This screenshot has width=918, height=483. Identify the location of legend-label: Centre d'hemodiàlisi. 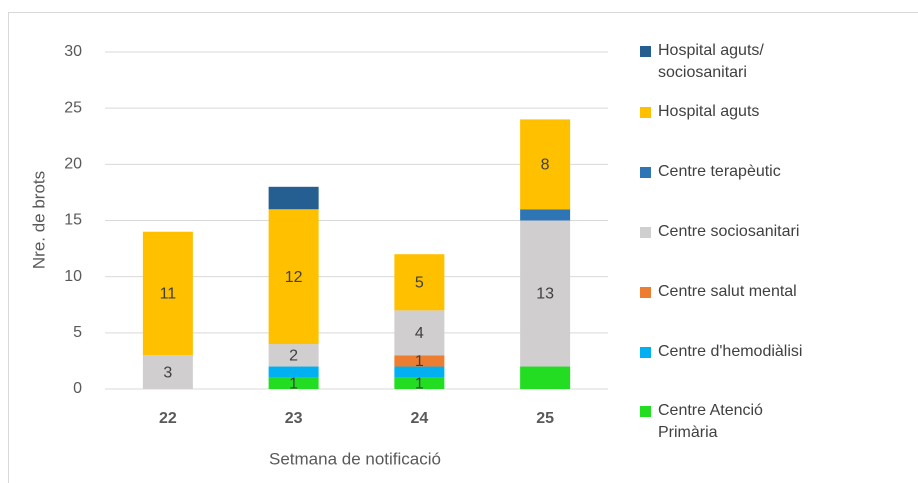
(730, 351).